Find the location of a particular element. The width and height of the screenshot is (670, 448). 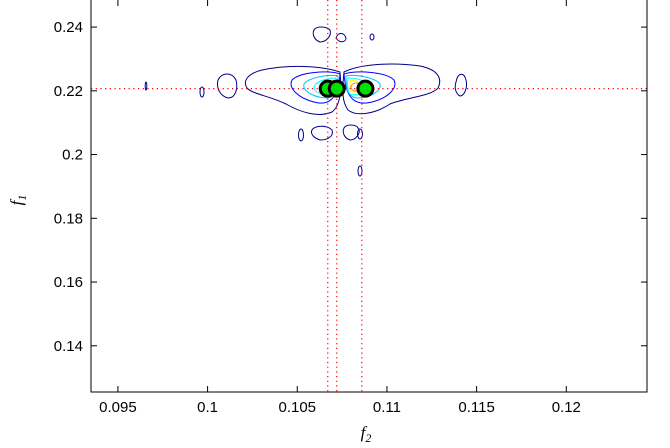

x-tick-label: 0.095 is located at coordinates (118, 407).